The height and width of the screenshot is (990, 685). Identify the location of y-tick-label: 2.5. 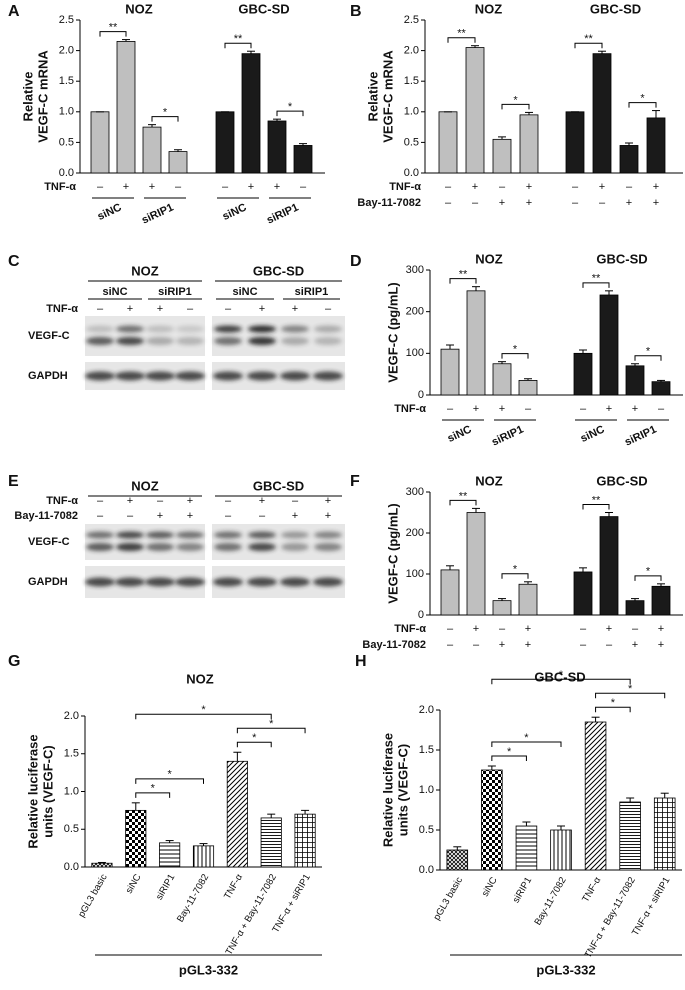
(411, 20).